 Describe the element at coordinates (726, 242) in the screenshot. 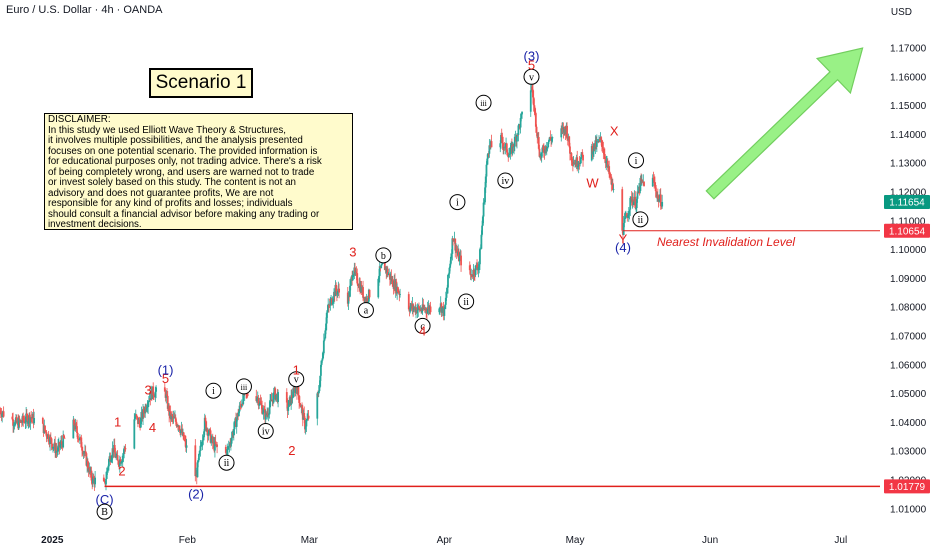

I see `invalidation-level-text: Nearest Invalidation Level` at that location.